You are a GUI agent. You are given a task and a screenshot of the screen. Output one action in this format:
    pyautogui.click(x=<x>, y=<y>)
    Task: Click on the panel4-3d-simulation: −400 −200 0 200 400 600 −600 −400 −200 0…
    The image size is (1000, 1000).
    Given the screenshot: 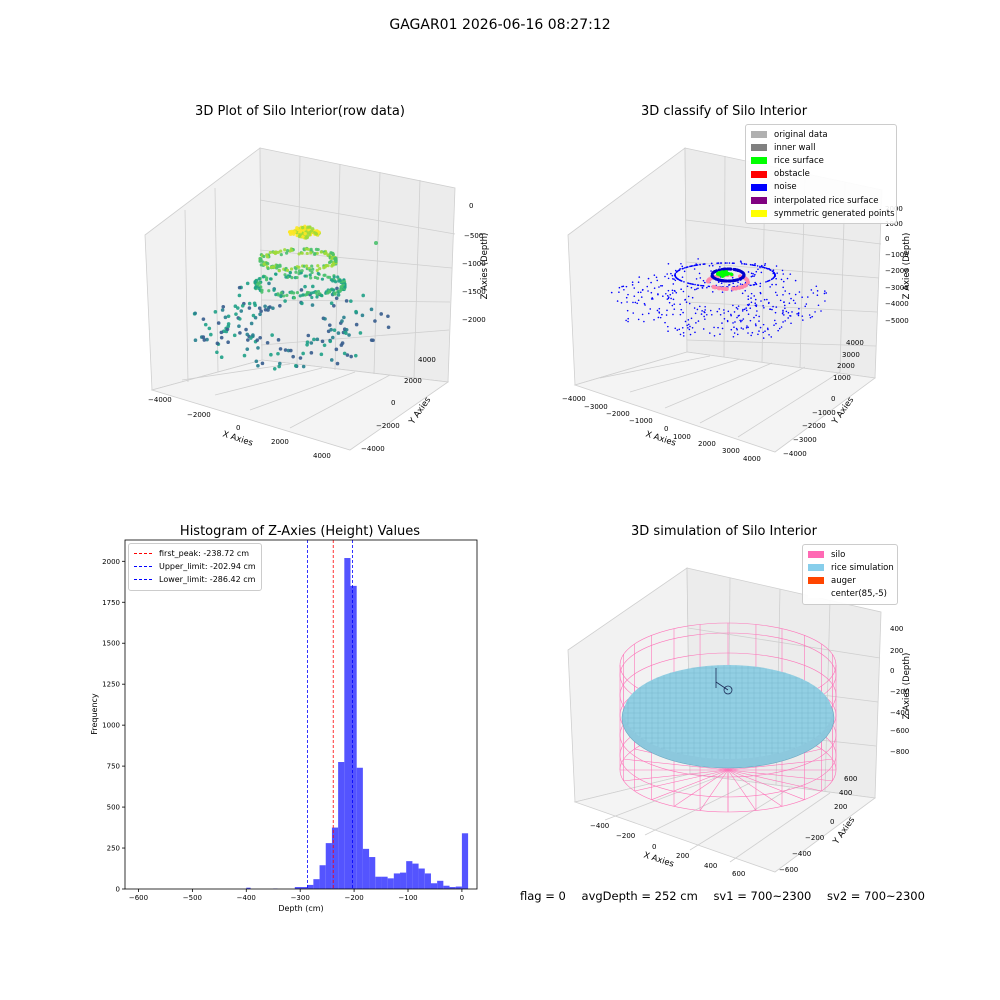 What is the action you would take?
    pyautogui.click(x=739, y=722)
    